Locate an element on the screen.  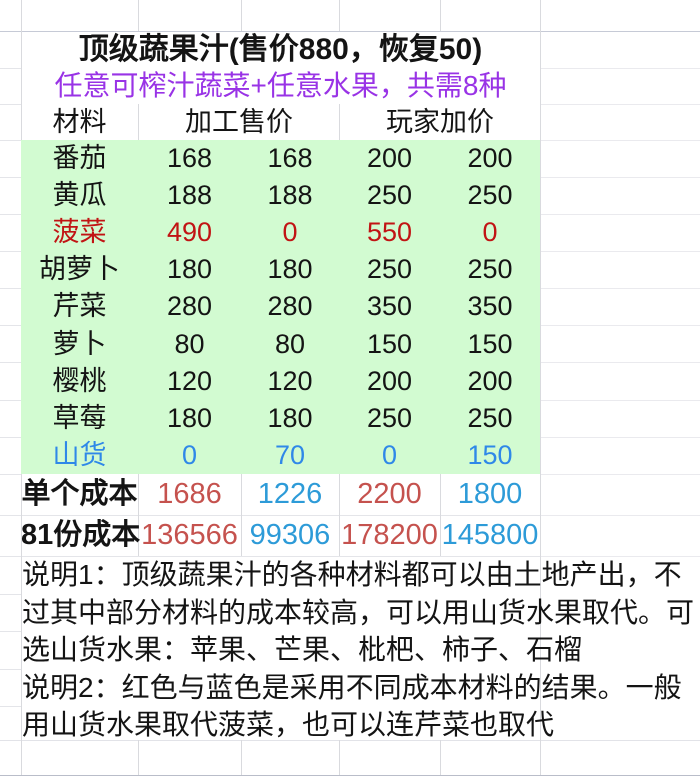
summary-value-cell: 178200 is located at coordinates (389, 535).